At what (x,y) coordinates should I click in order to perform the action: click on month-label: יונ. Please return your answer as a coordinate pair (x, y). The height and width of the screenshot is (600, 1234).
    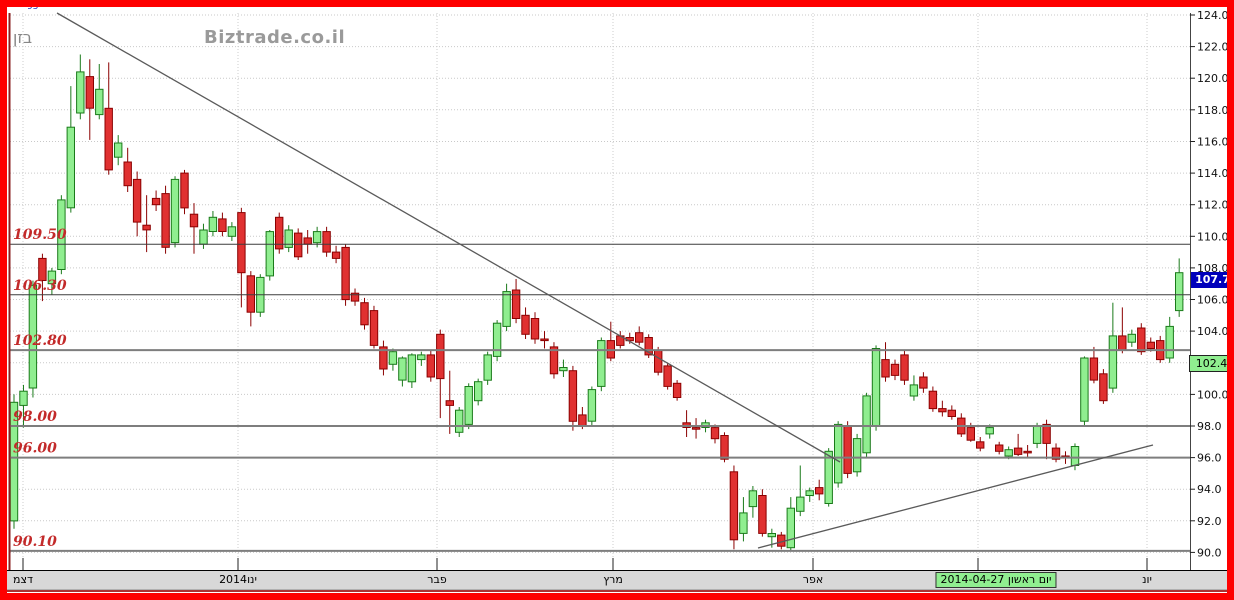
    Looking at the image, I should click on (1147, 579).